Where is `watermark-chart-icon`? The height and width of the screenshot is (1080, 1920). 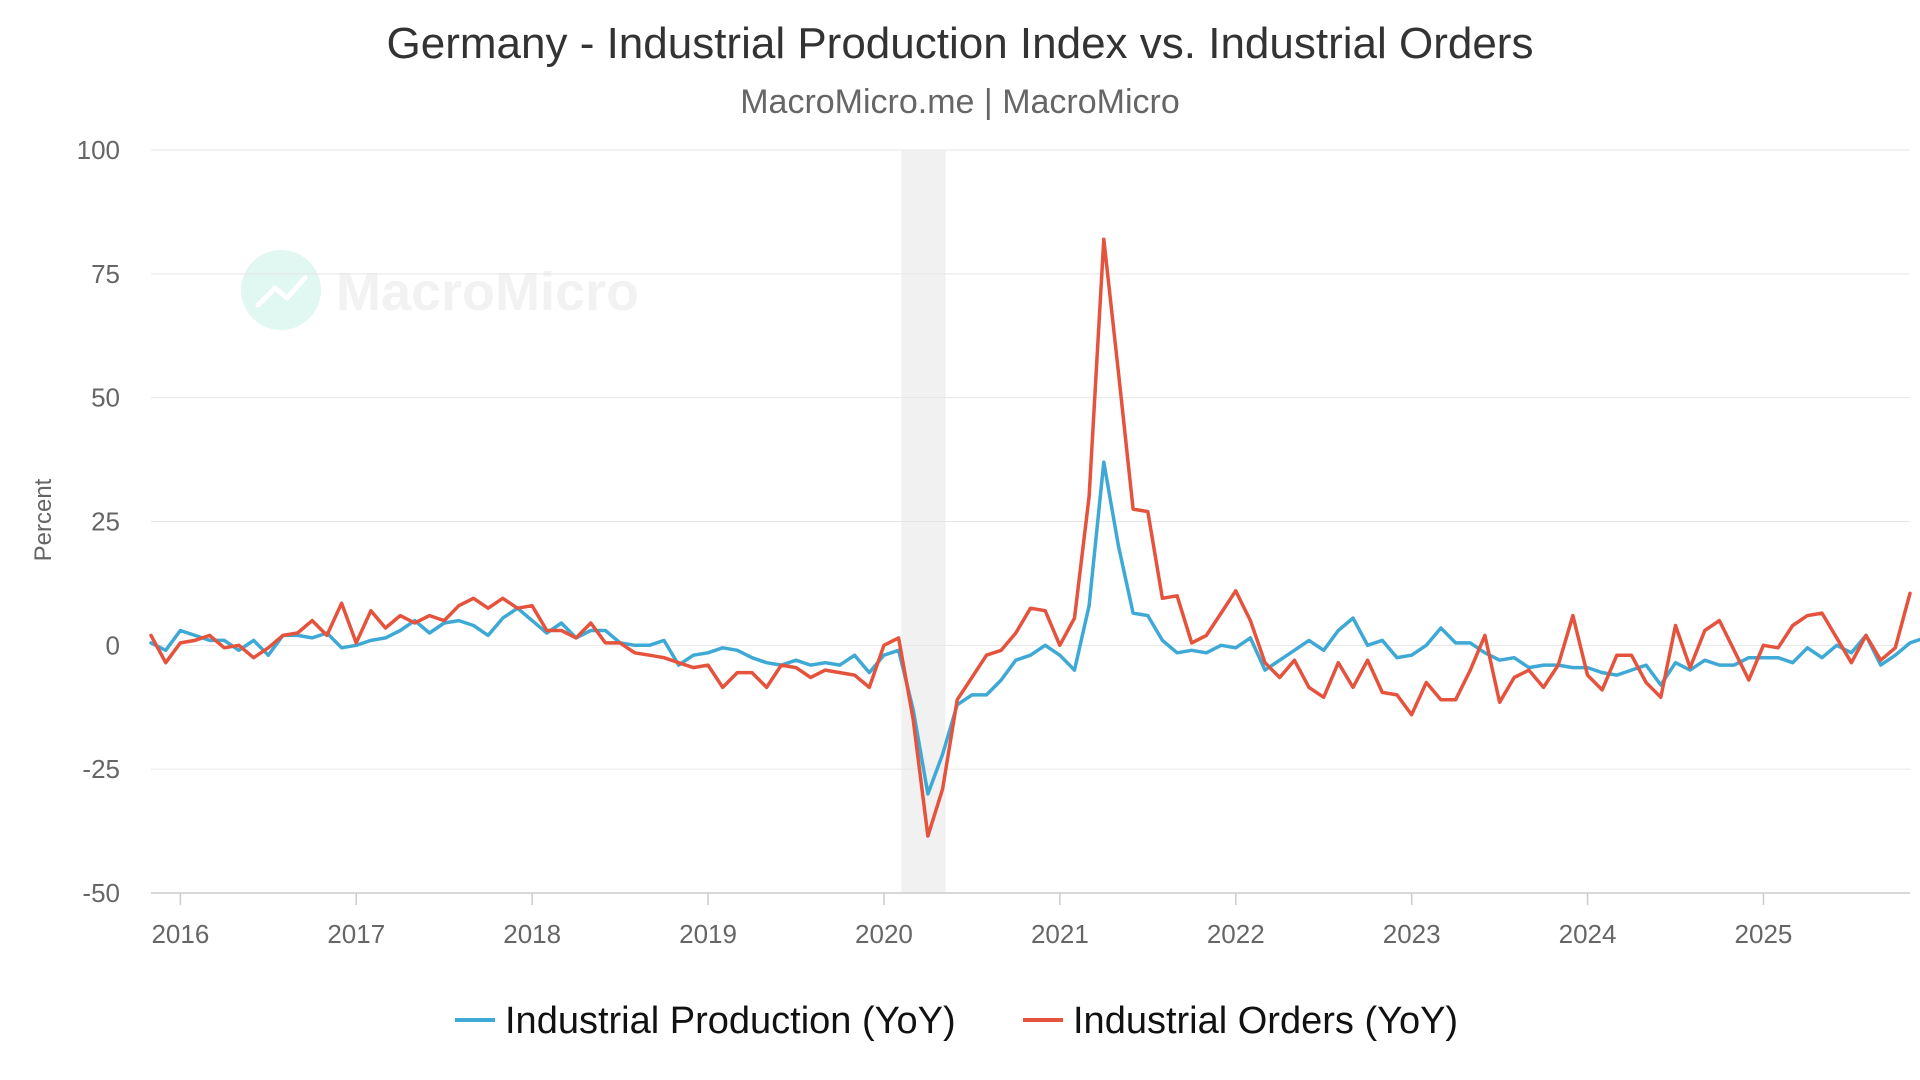 watermark-chart-icon is located at coordinates (281, 291).